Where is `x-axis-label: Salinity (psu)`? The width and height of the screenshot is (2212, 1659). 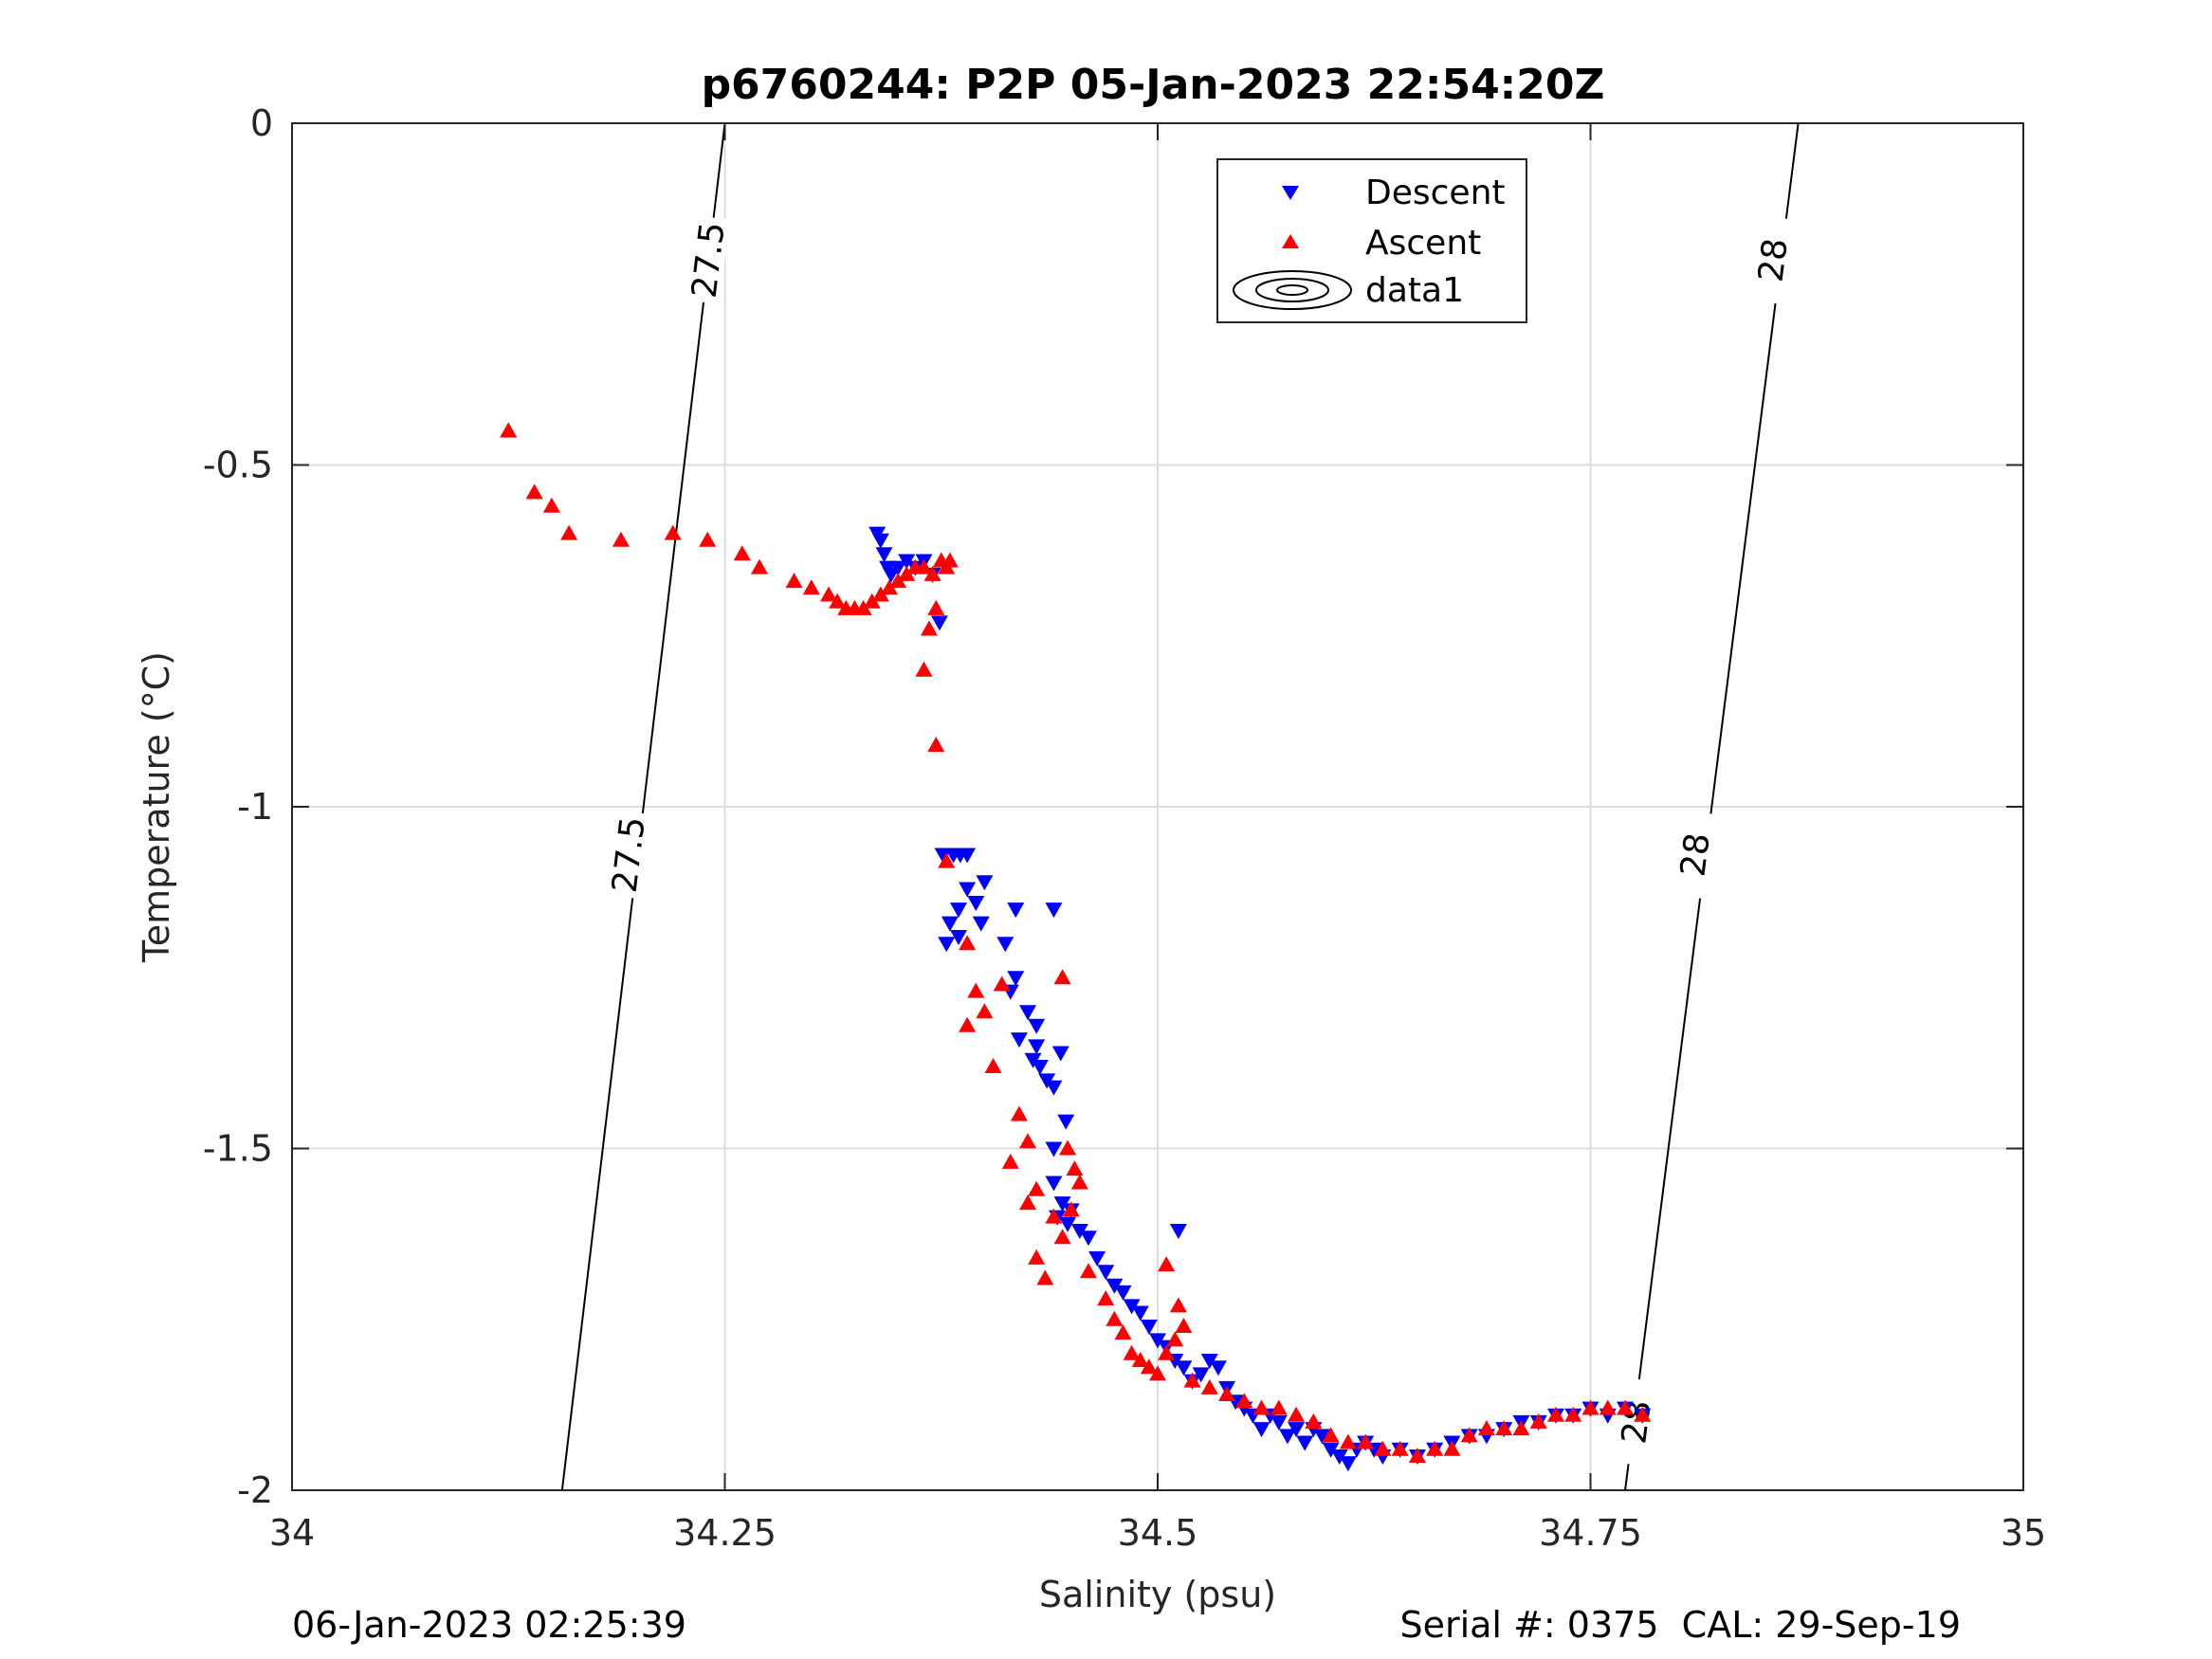
x-axis-label: Salinity (psu) is located at coordinates (1157, 1594).